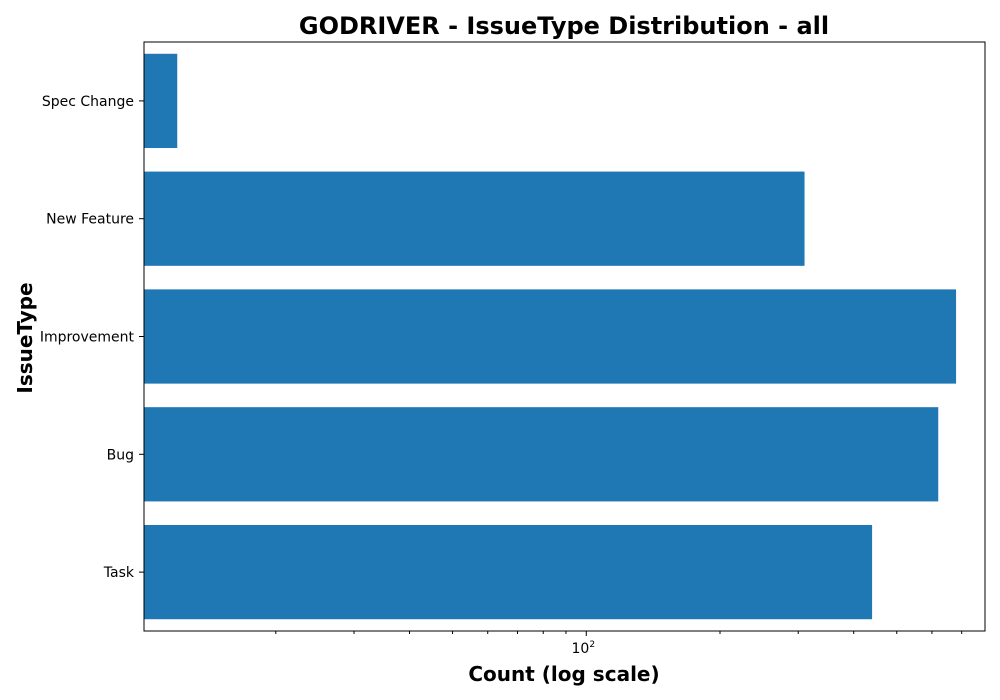 The image size is (1000, 700). I want to click on y-tick-label: Improvement, so click(87, 338).